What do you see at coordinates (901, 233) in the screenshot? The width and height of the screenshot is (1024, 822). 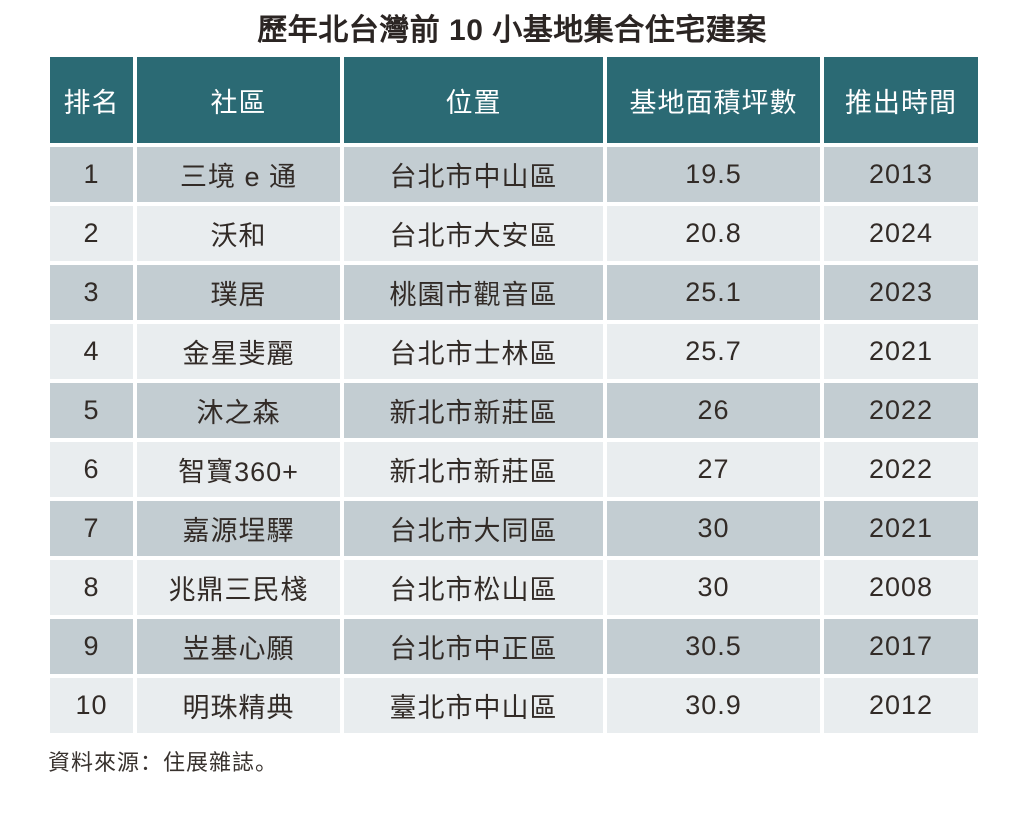 I see `year-cell: 2024` at bounding box center [901, 233].